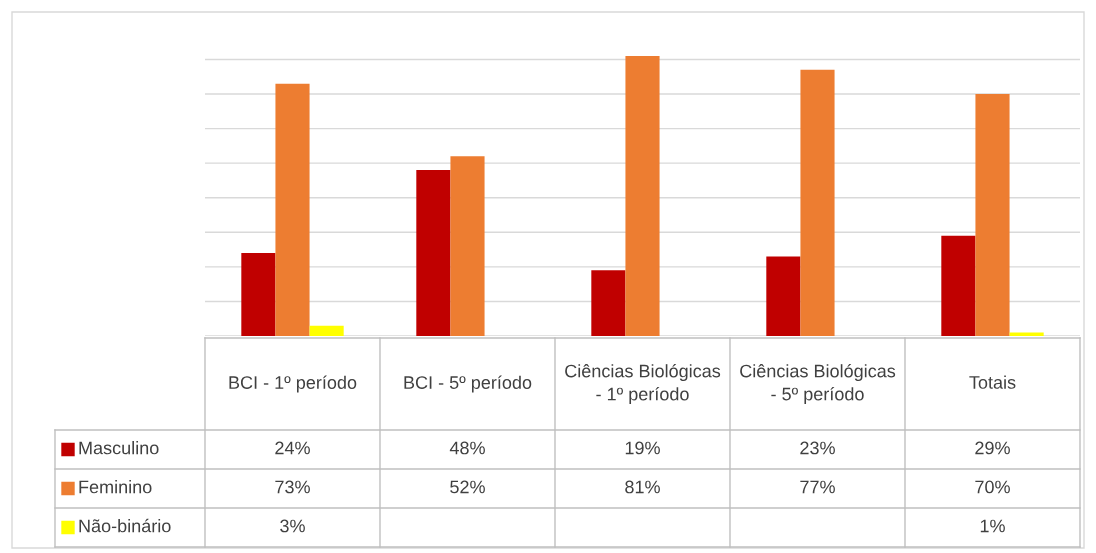 The image size is (1096, 553). I want to click on data-label: 73%, so click(292, 487).